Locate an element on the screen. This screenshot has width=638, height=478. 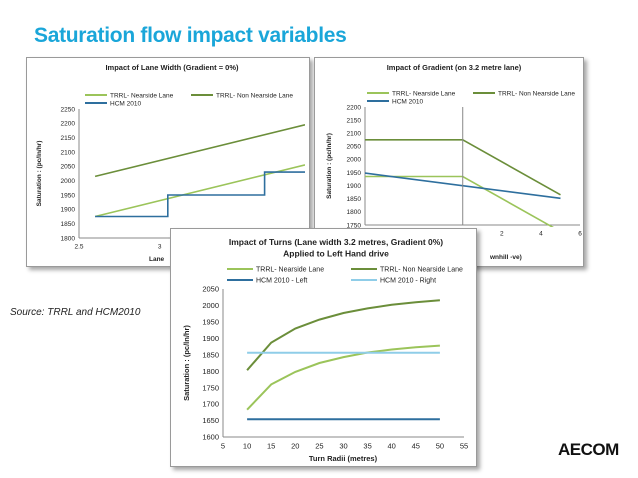
x-tick-label: 4 is located at coordinates (541, 234).